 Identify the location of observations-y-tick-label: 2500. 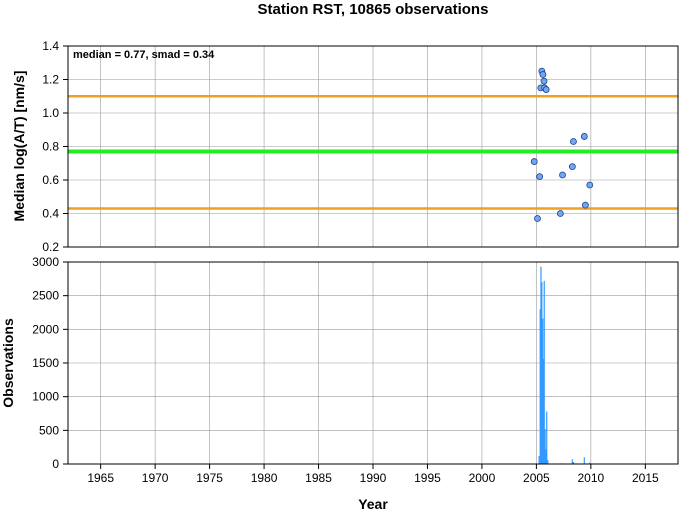
(45, 296).